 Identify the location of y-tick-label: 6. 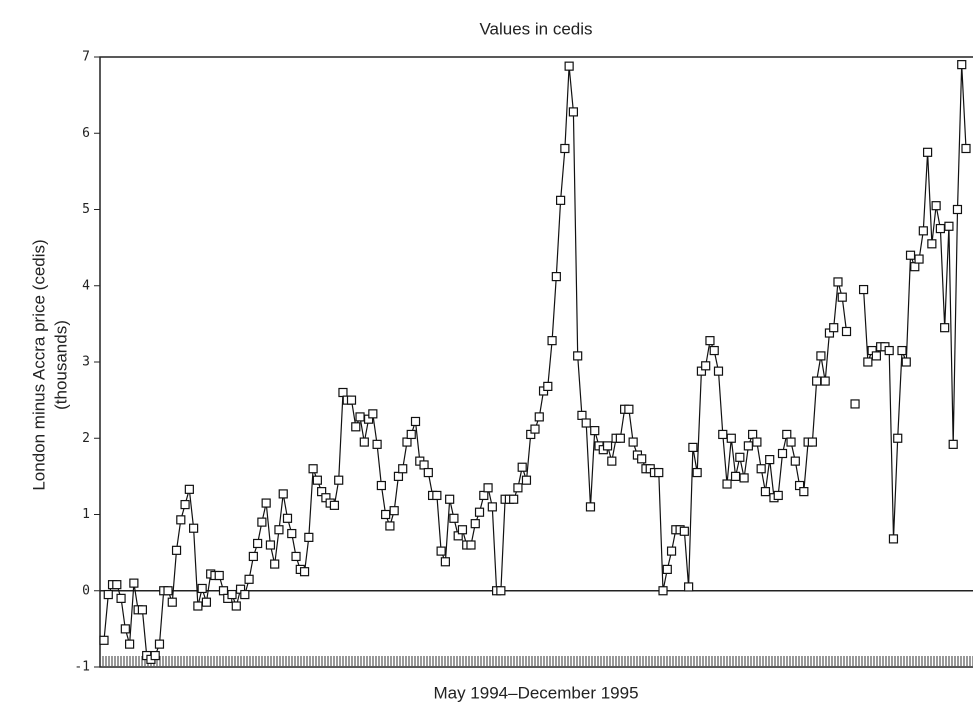
(86, 133).